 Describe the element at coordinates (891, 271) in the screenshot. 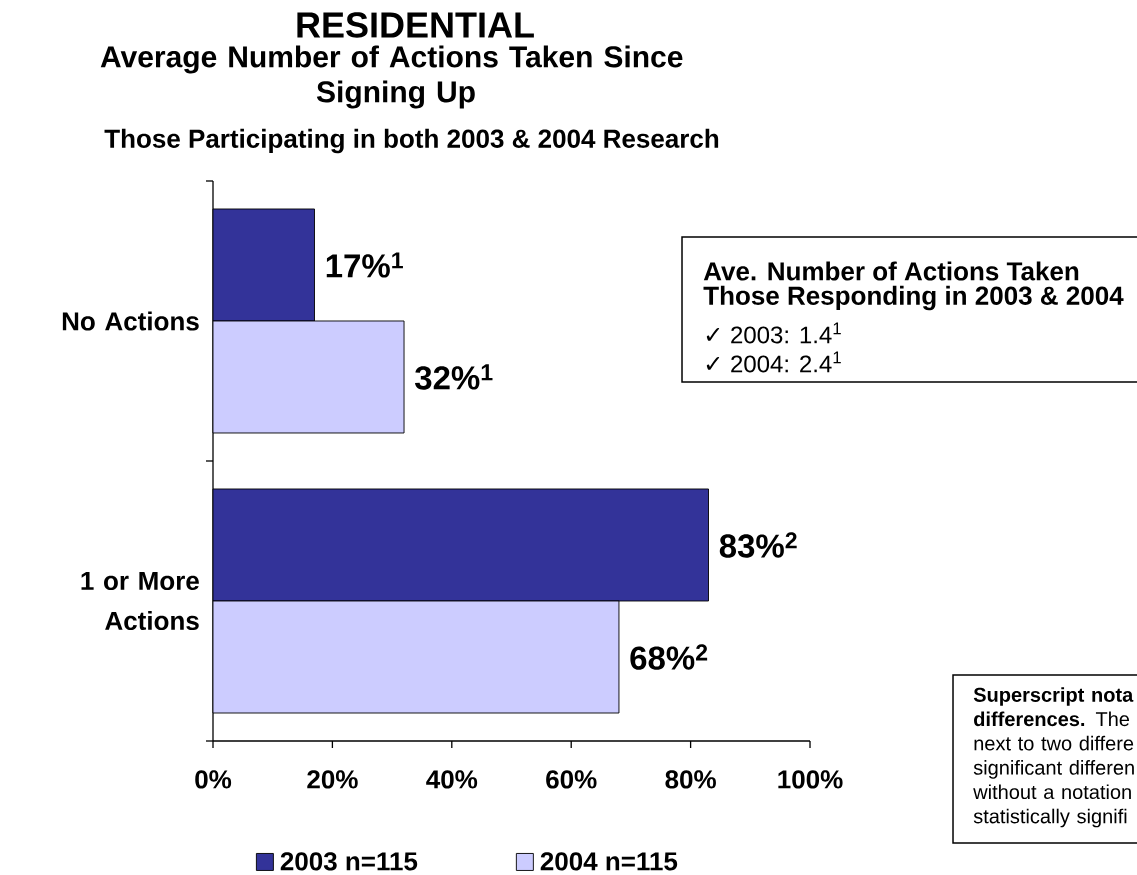

I see `annotation: Ave. Number of Actions Taken` at that location.